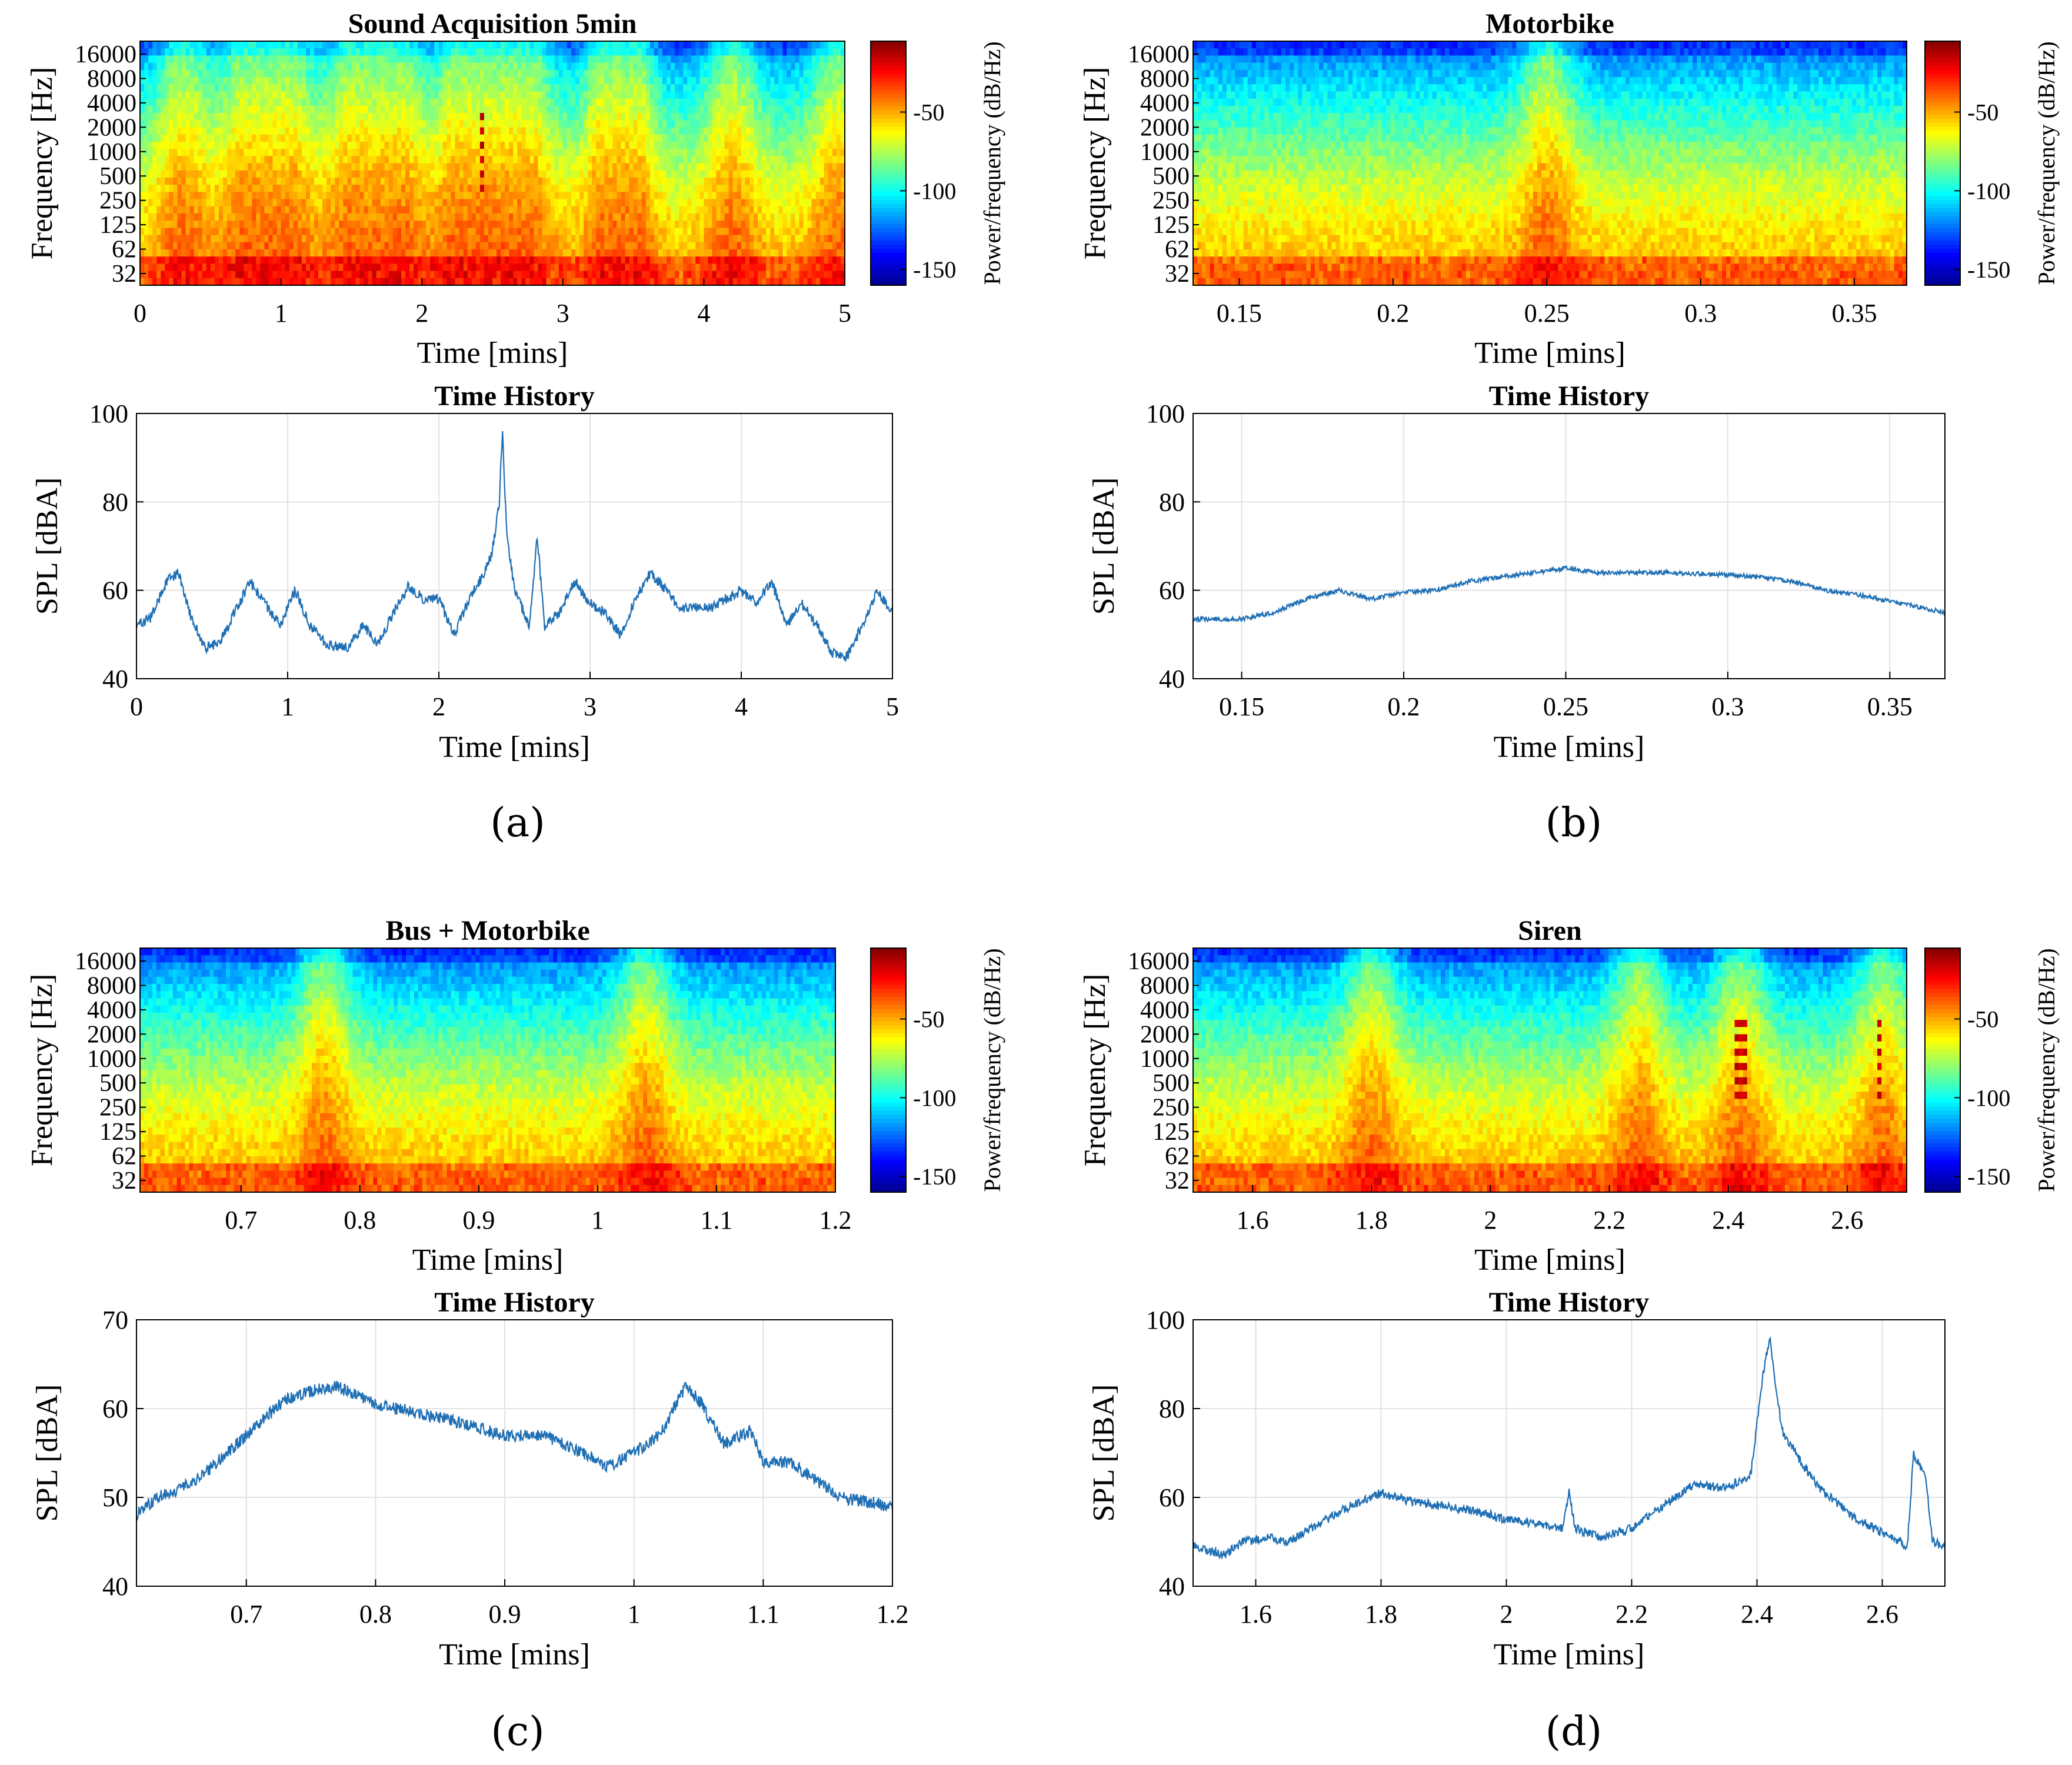 The image size is (2072, 1765). Describe the element at coordinates (492, 164) in the screenshot. I see `spectrogram-a` at that location.